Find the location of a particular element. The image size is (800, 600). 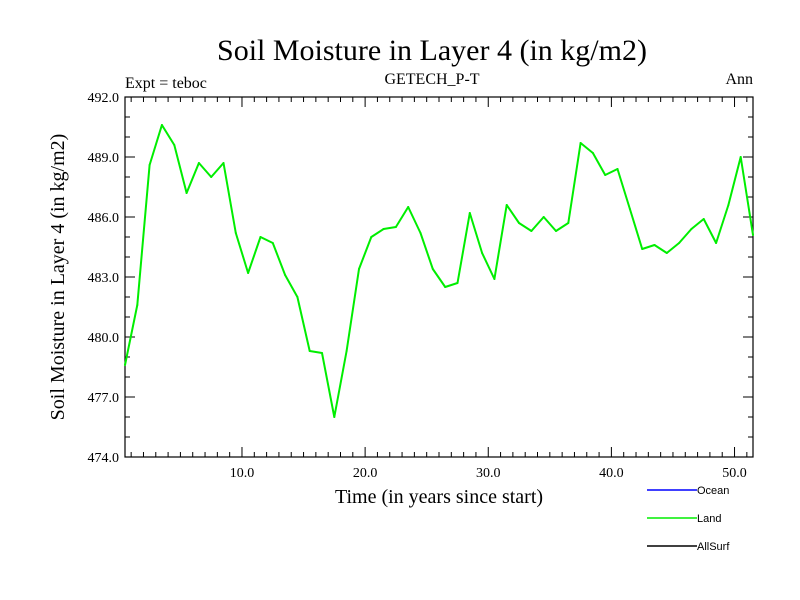

legend-label-ocean: Ocean is located at coordinates (713, 491).